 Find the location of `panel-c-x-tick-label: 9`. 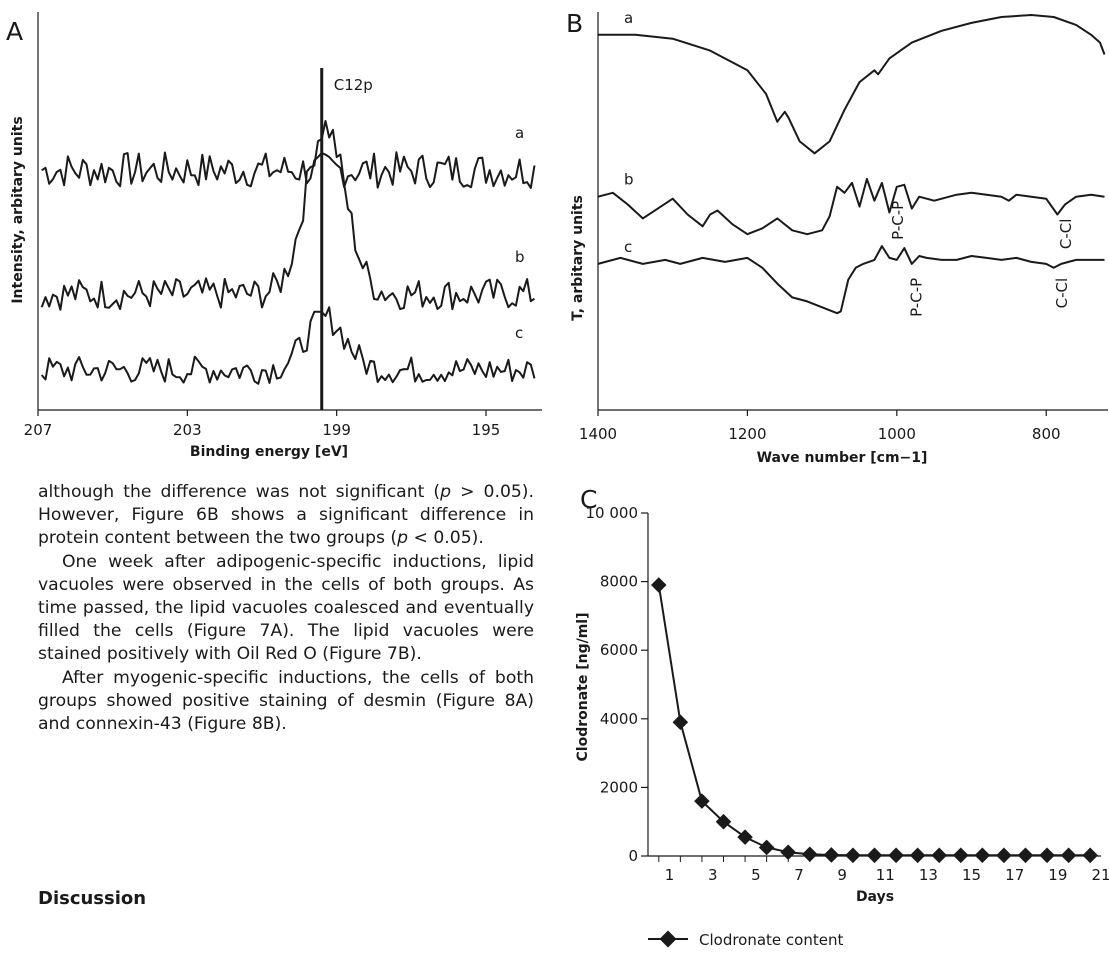

panel-c-x-tick-label: 9 is located at coordinates (842, 875).